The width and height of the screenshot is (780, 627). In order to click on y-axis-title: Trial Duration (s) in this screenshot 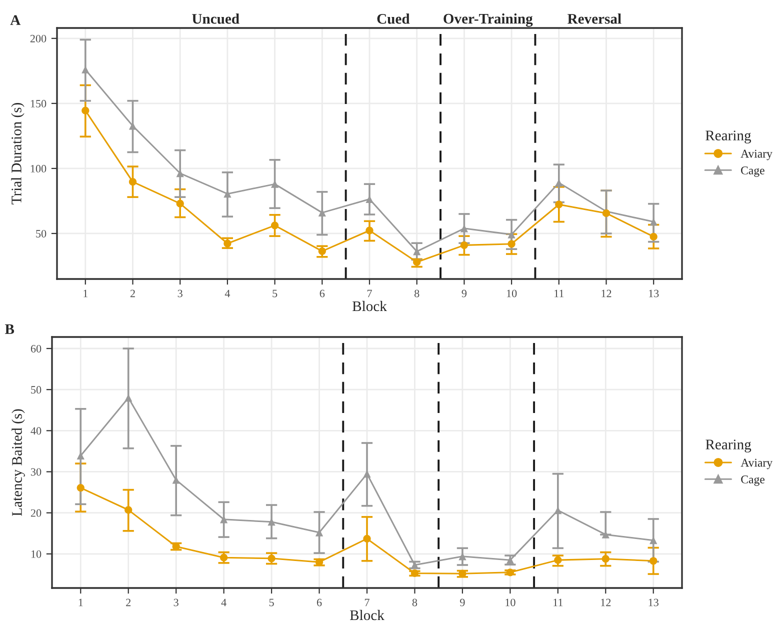, I will do `click(17, 153)`.